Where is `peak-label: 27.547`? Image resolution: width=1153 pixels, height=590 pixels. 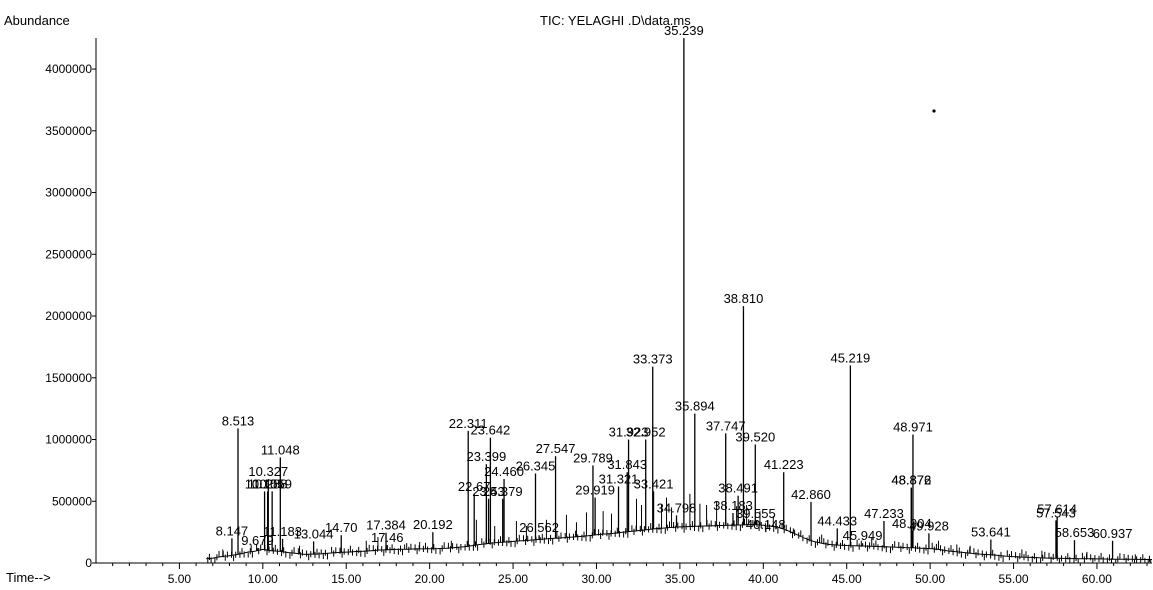 peak-label: 27.547 is located at coordinates (556, 448).